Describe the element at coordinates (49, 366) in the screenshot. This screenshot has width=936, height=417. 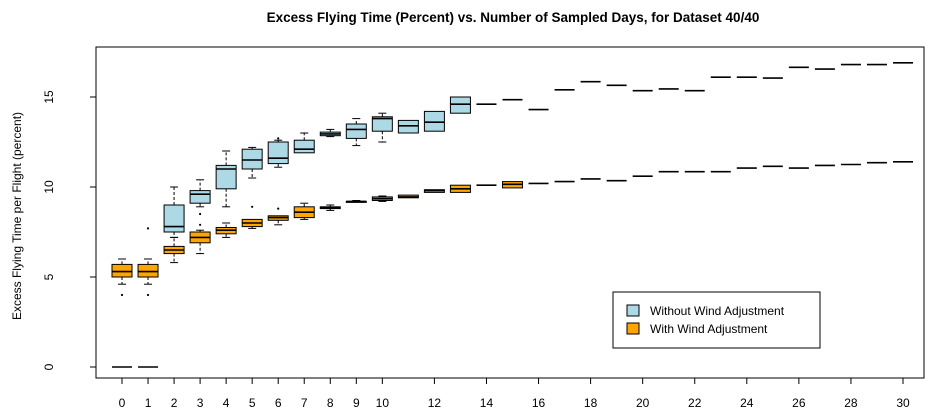
I see `y-tick-label-0: 0` at that location.